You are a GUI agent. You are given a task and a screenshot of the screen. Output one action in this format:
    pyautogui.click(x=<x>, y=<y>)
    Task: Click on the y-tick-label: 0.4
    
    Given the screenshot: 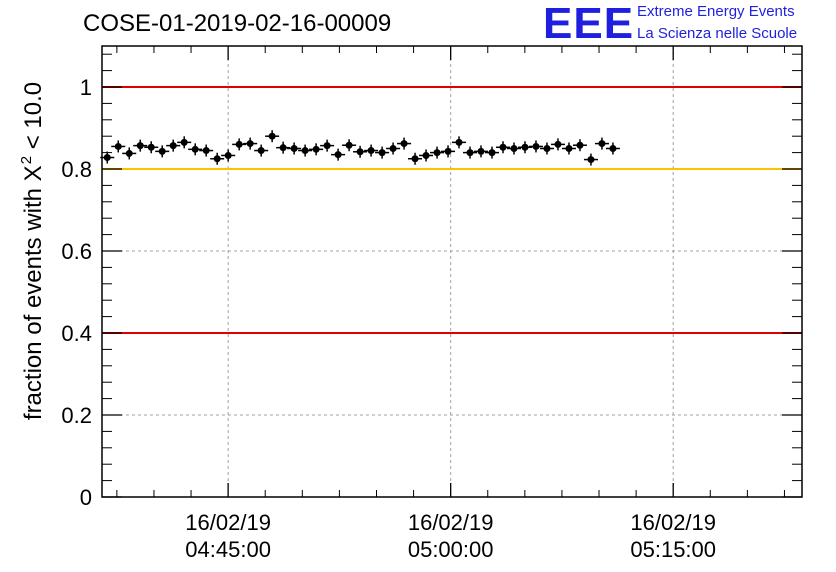 What is the action you would take?
    pyautogui.click(x=76, y=333)
    